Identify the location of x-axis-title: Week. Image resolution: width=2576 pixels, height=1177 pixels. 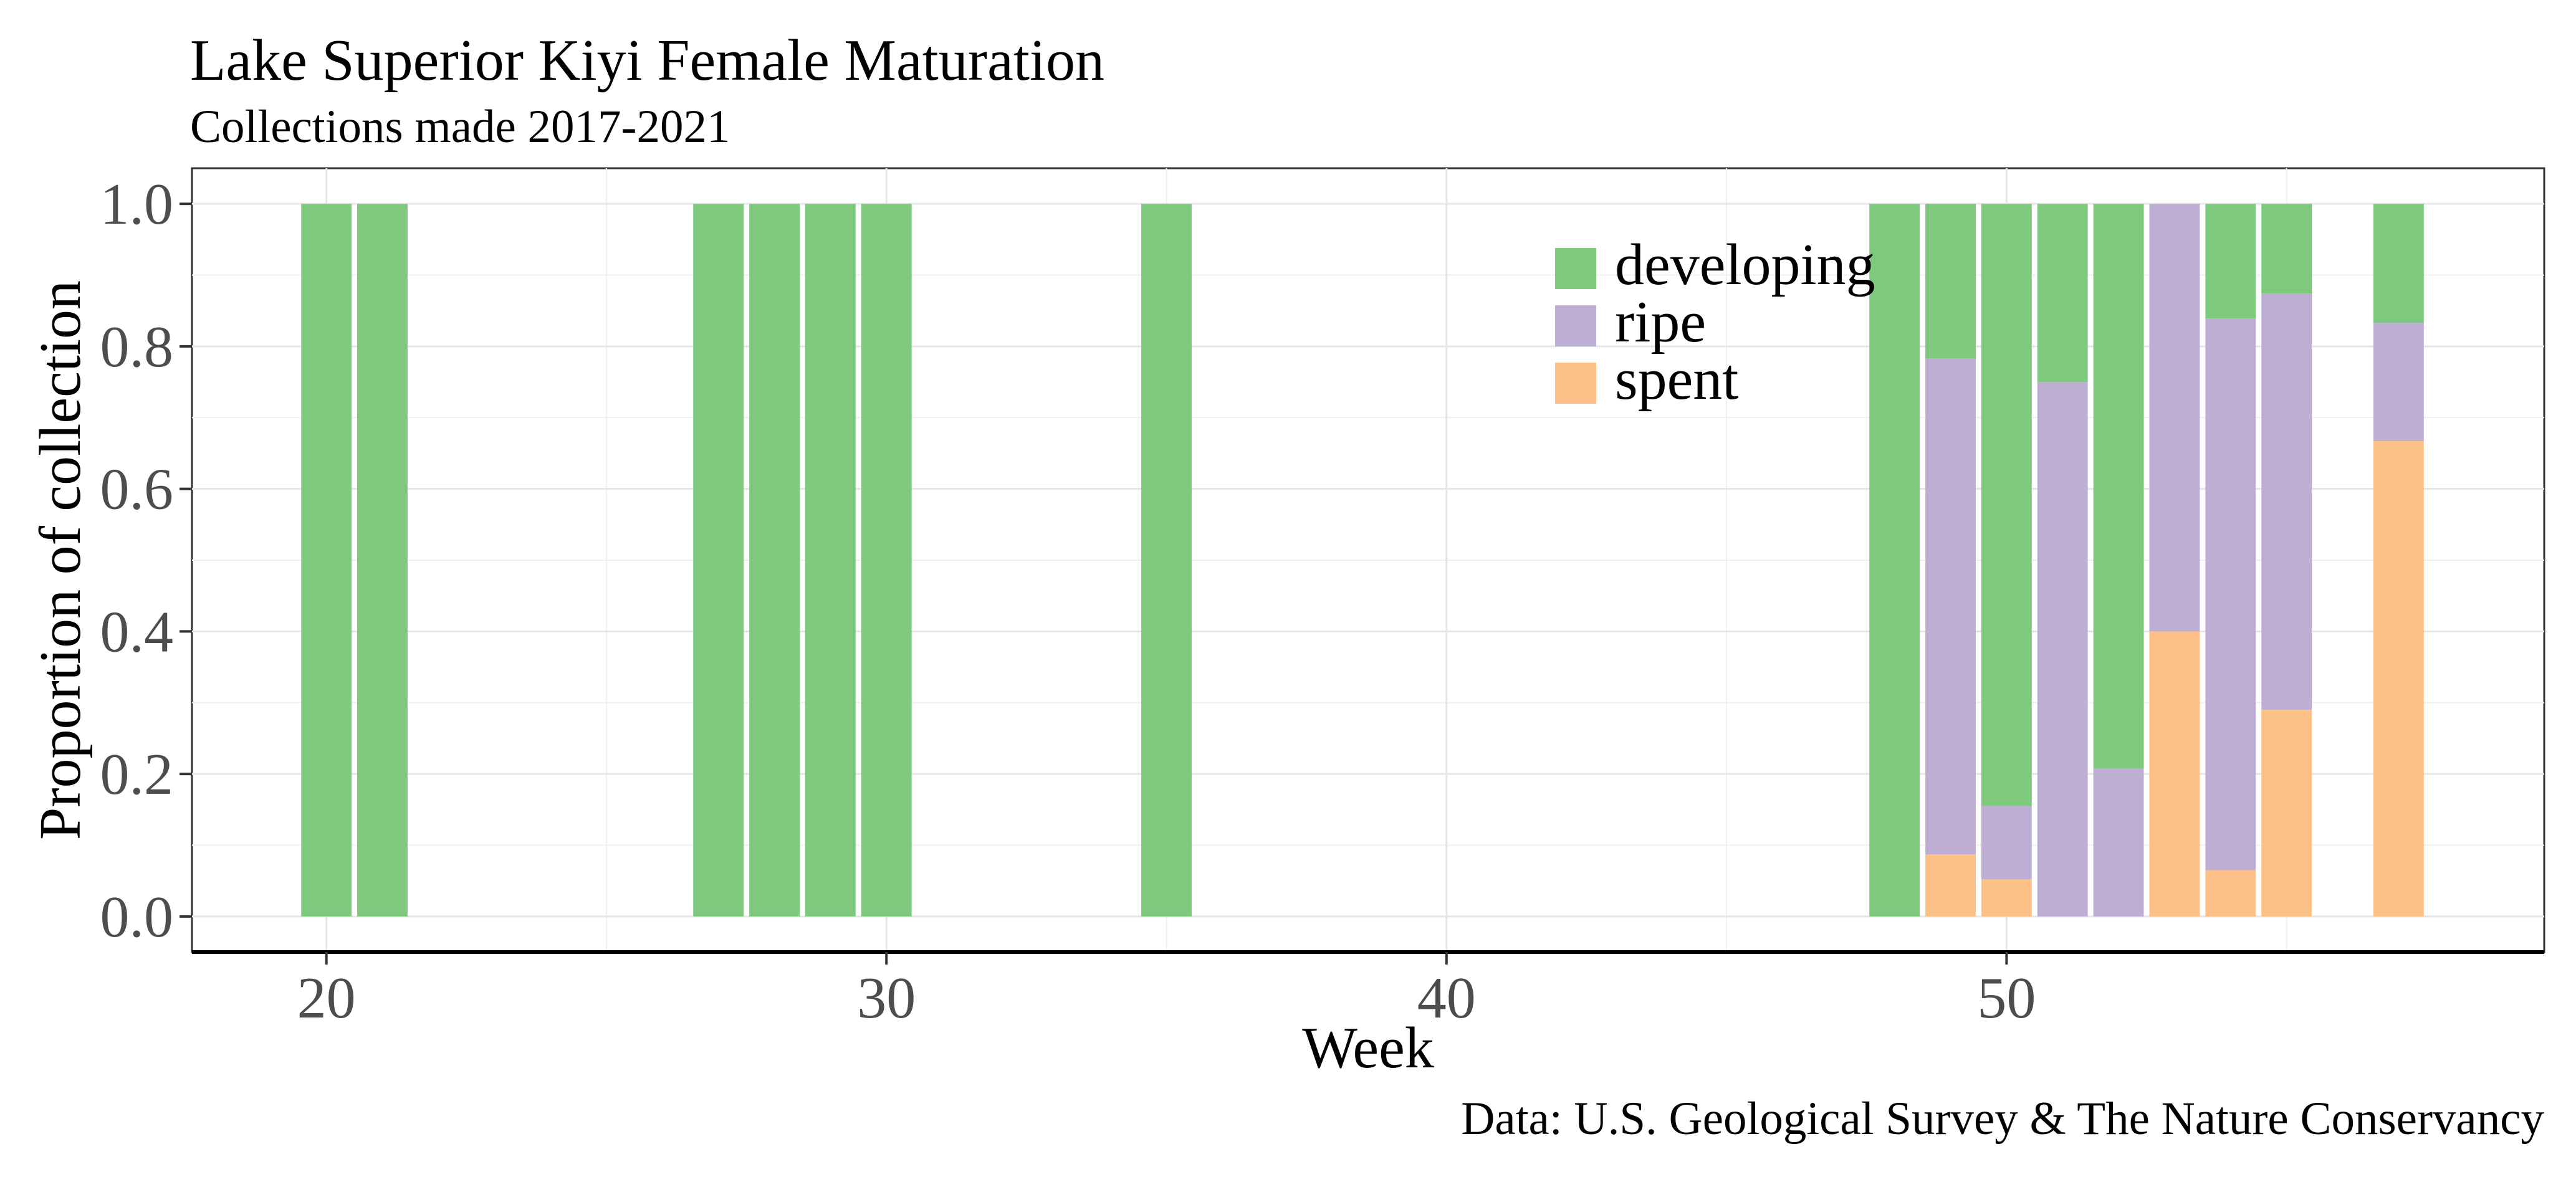
(1368, 1048).